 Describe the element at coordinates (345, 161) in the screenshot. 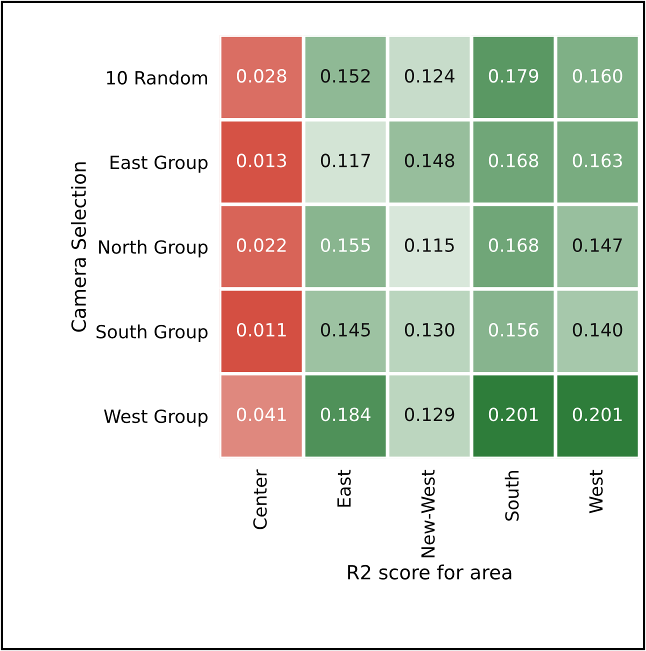

I see `data-label: 0.117` at that location.